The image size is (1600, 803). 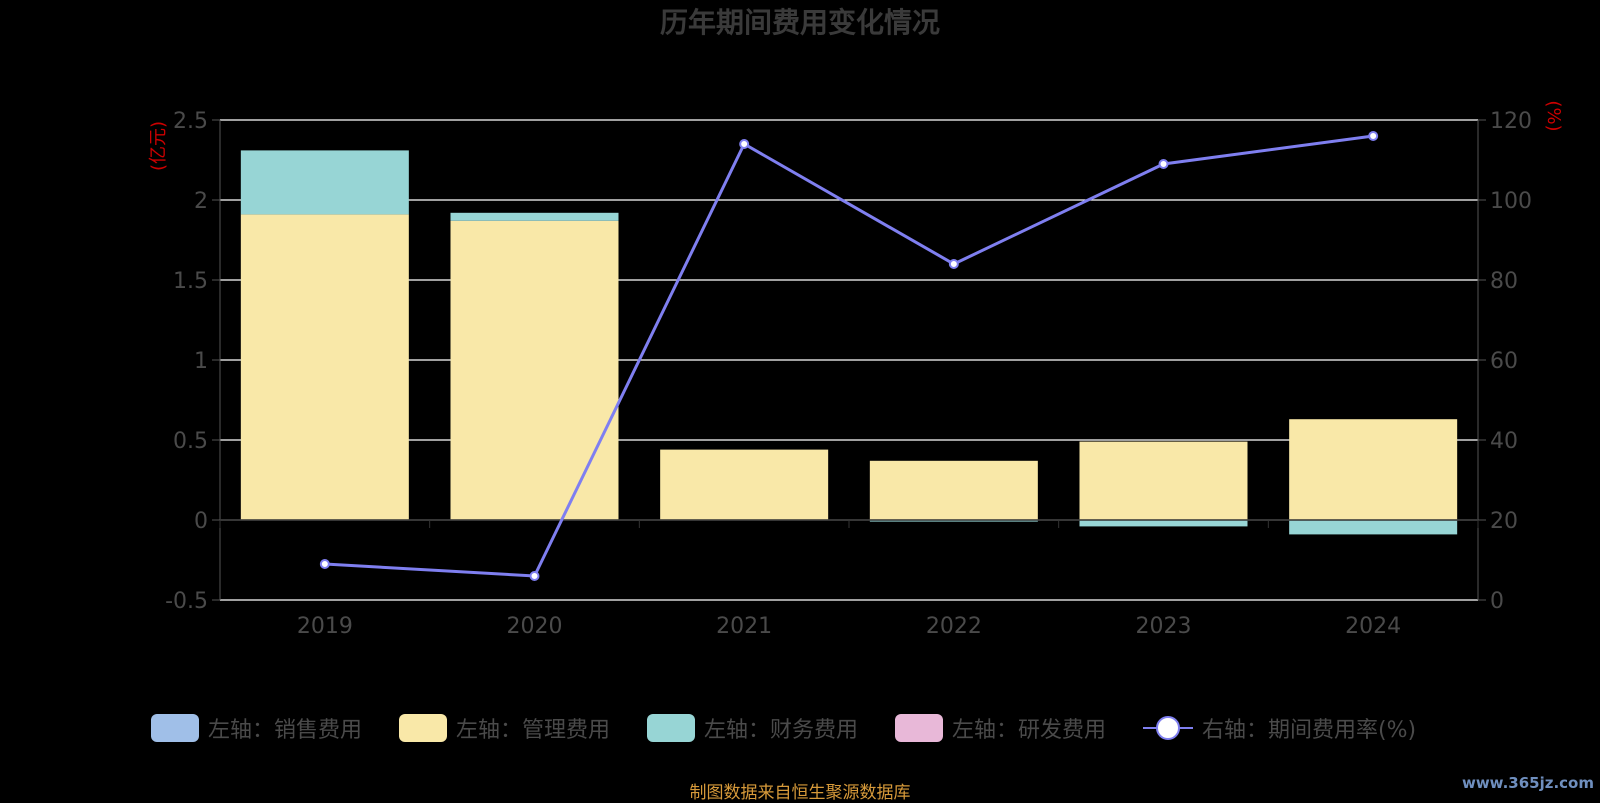 What do you see at coordinates (800, 22) in the screenshot?
I see `chart-title: 历年期间费用变化情况` at bounding box center [800, 22].